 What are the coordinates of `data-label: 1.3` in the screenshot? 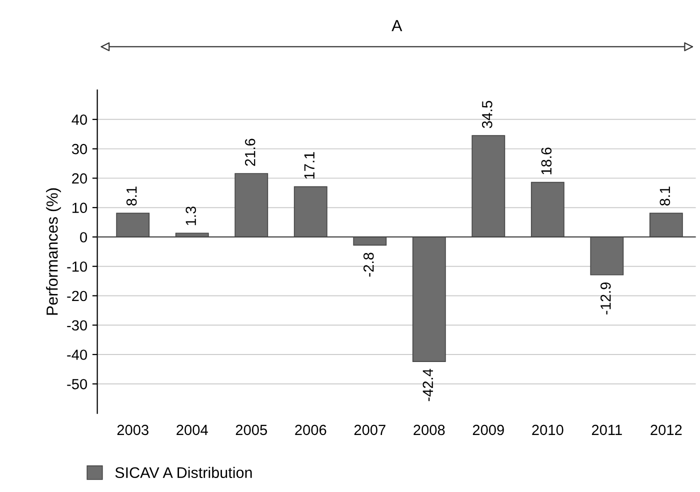 It's located at (191, 216).